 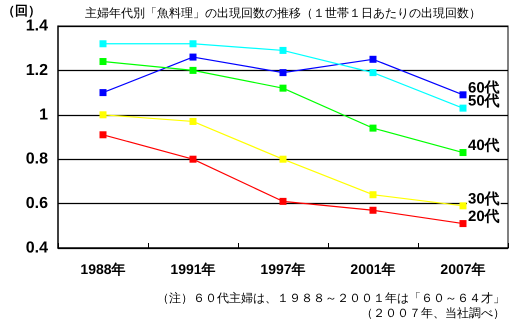 I want to click on series-label: 40代, so click(x=484, y=145).